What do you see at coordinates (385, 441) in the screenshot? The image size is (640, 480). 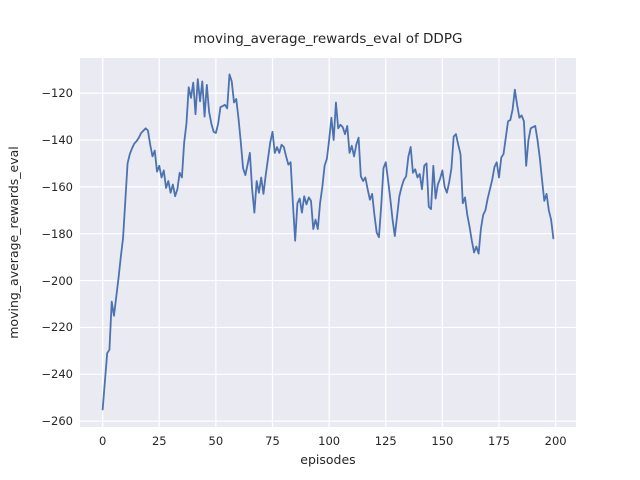 I see `x-tick-label: 125` at bounding box center [385, 441].